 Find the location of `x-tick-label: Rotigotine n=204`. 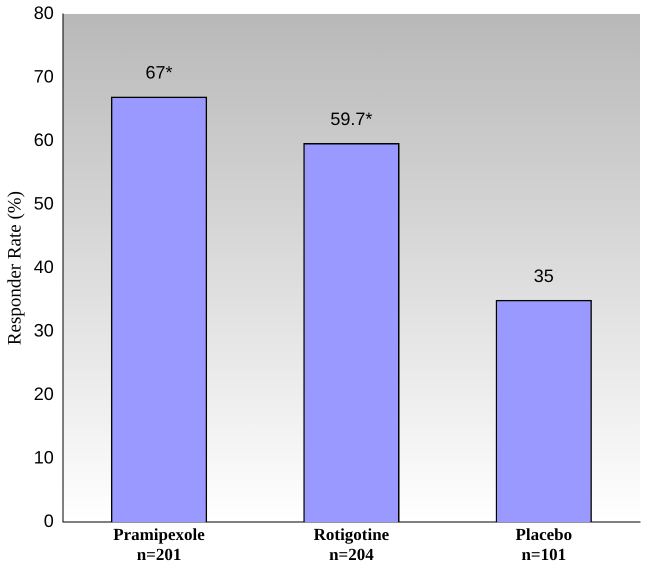

x-tick-label: Rotigotine n=204 is located at coordinates (352, 544).